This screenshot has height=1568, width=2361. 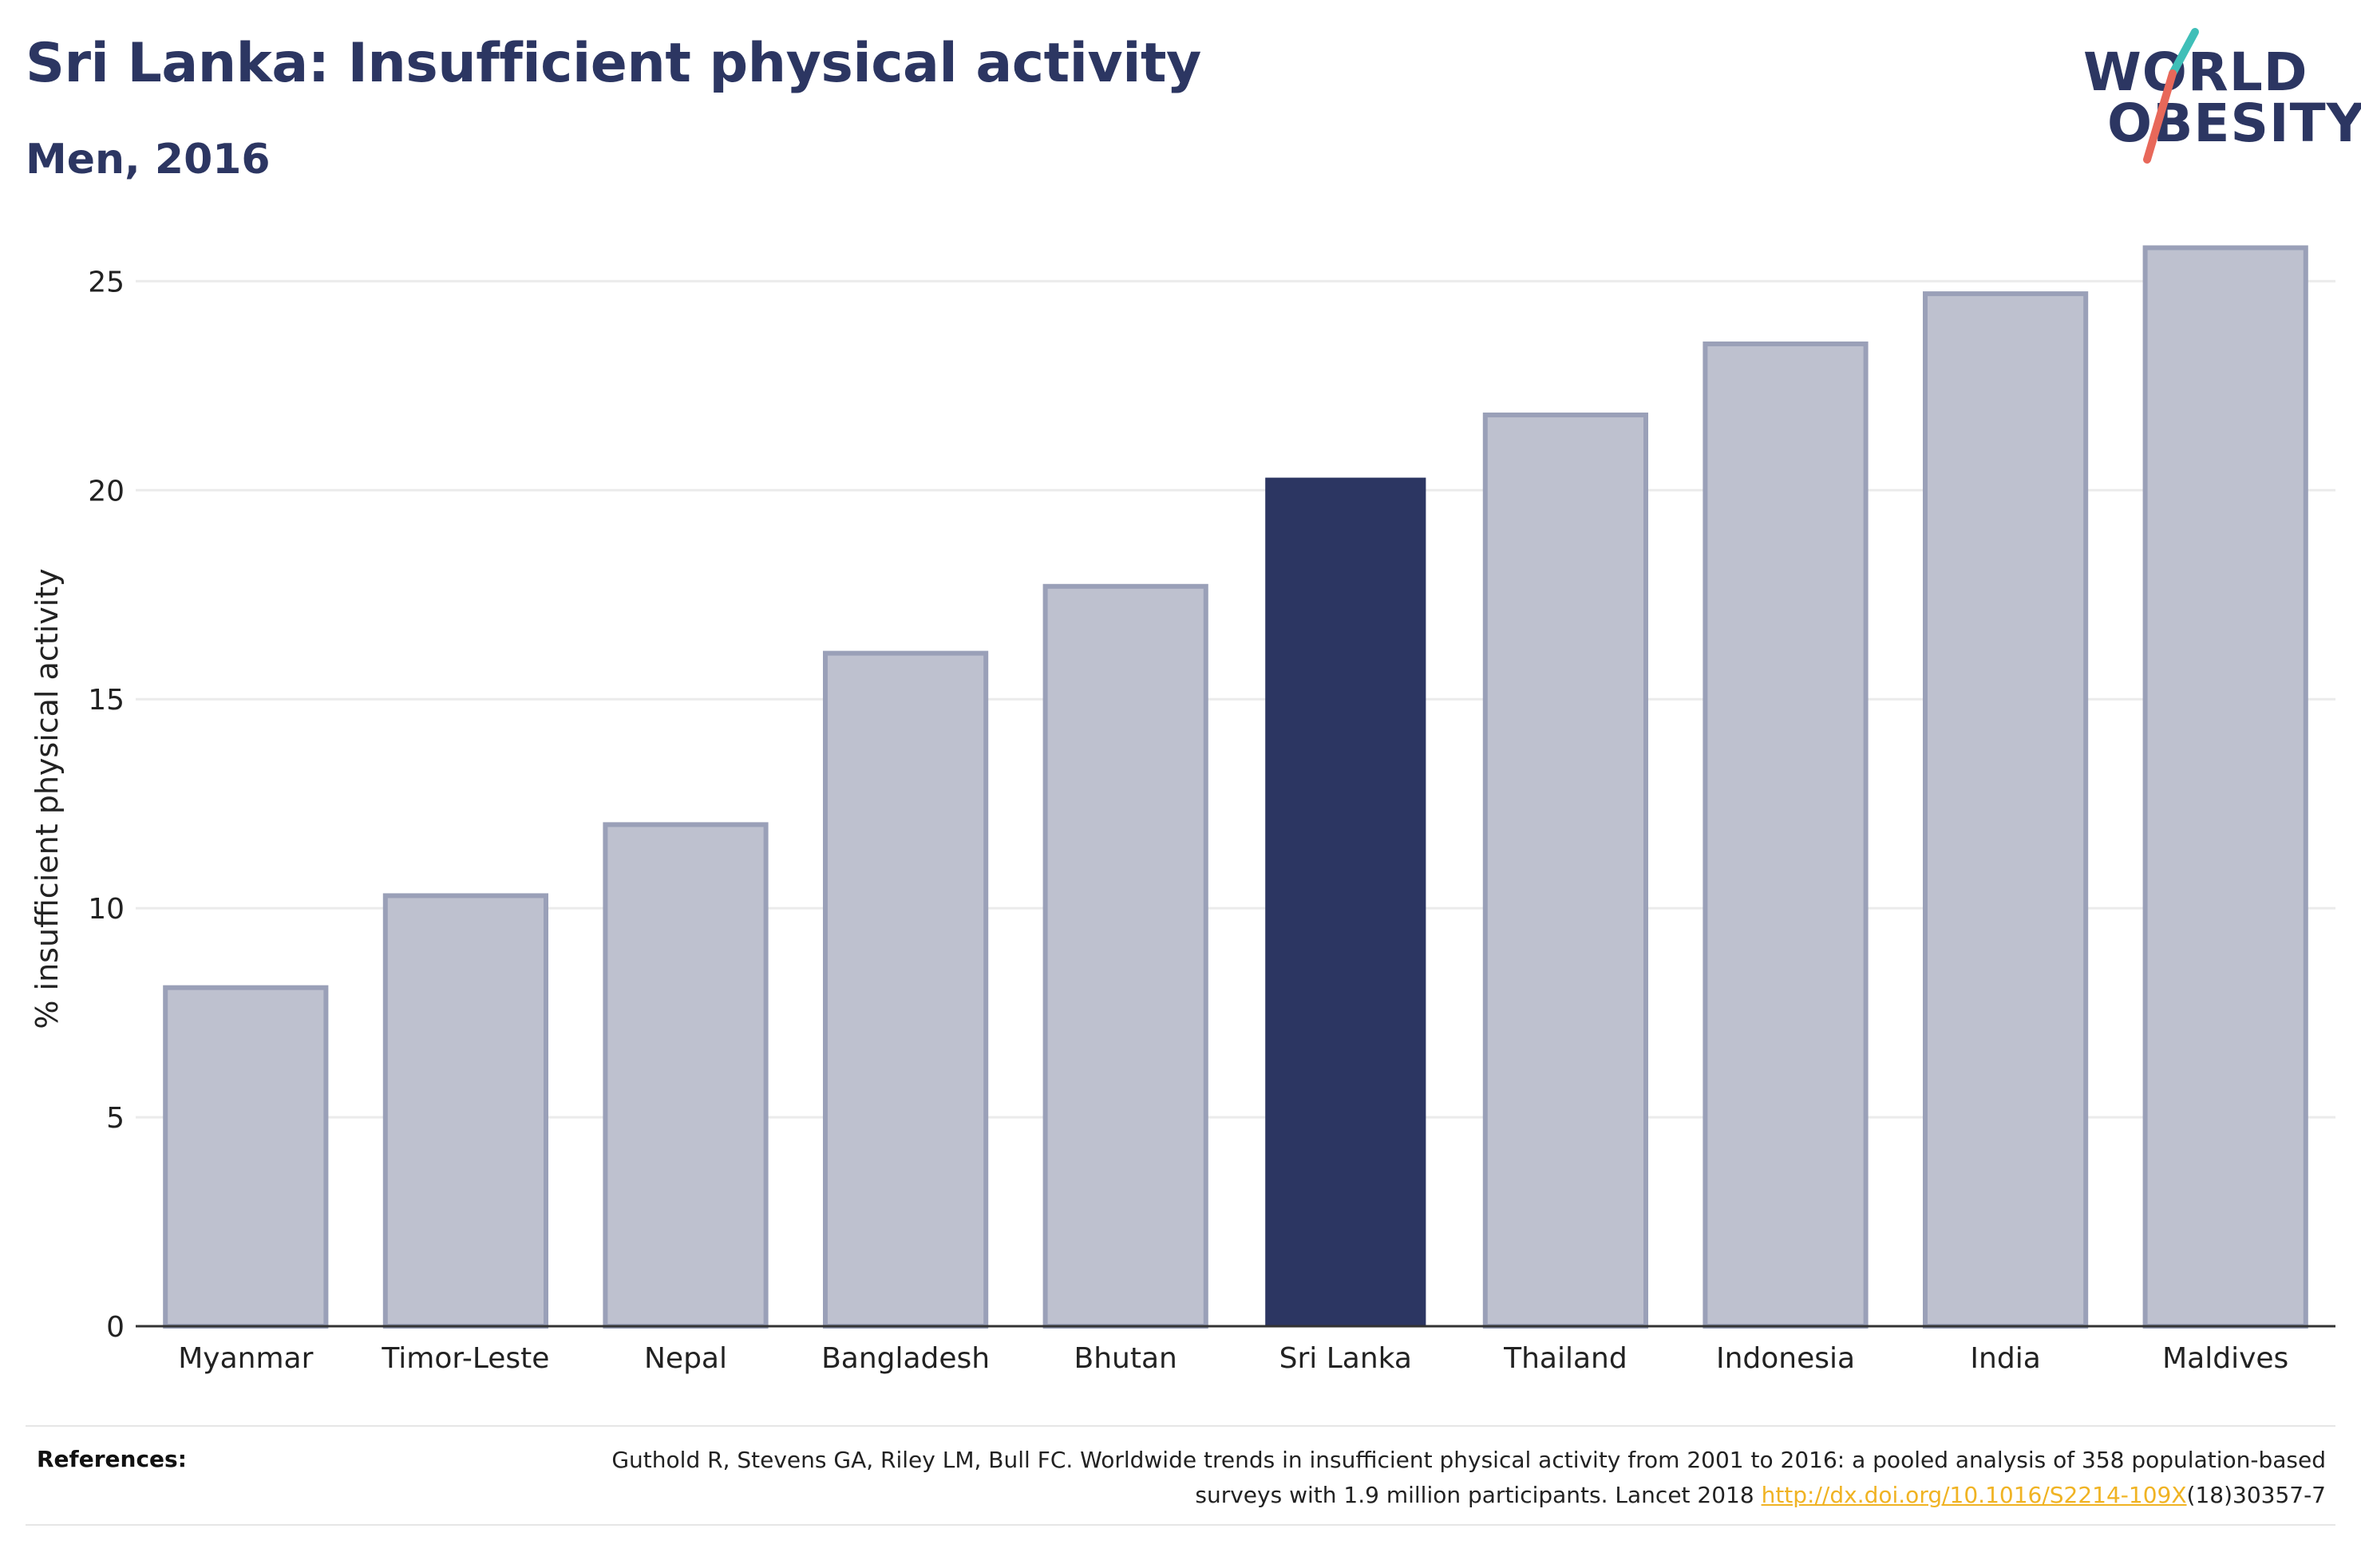 I want to click on y-tick-label: 15, so click(x=106, y=700).